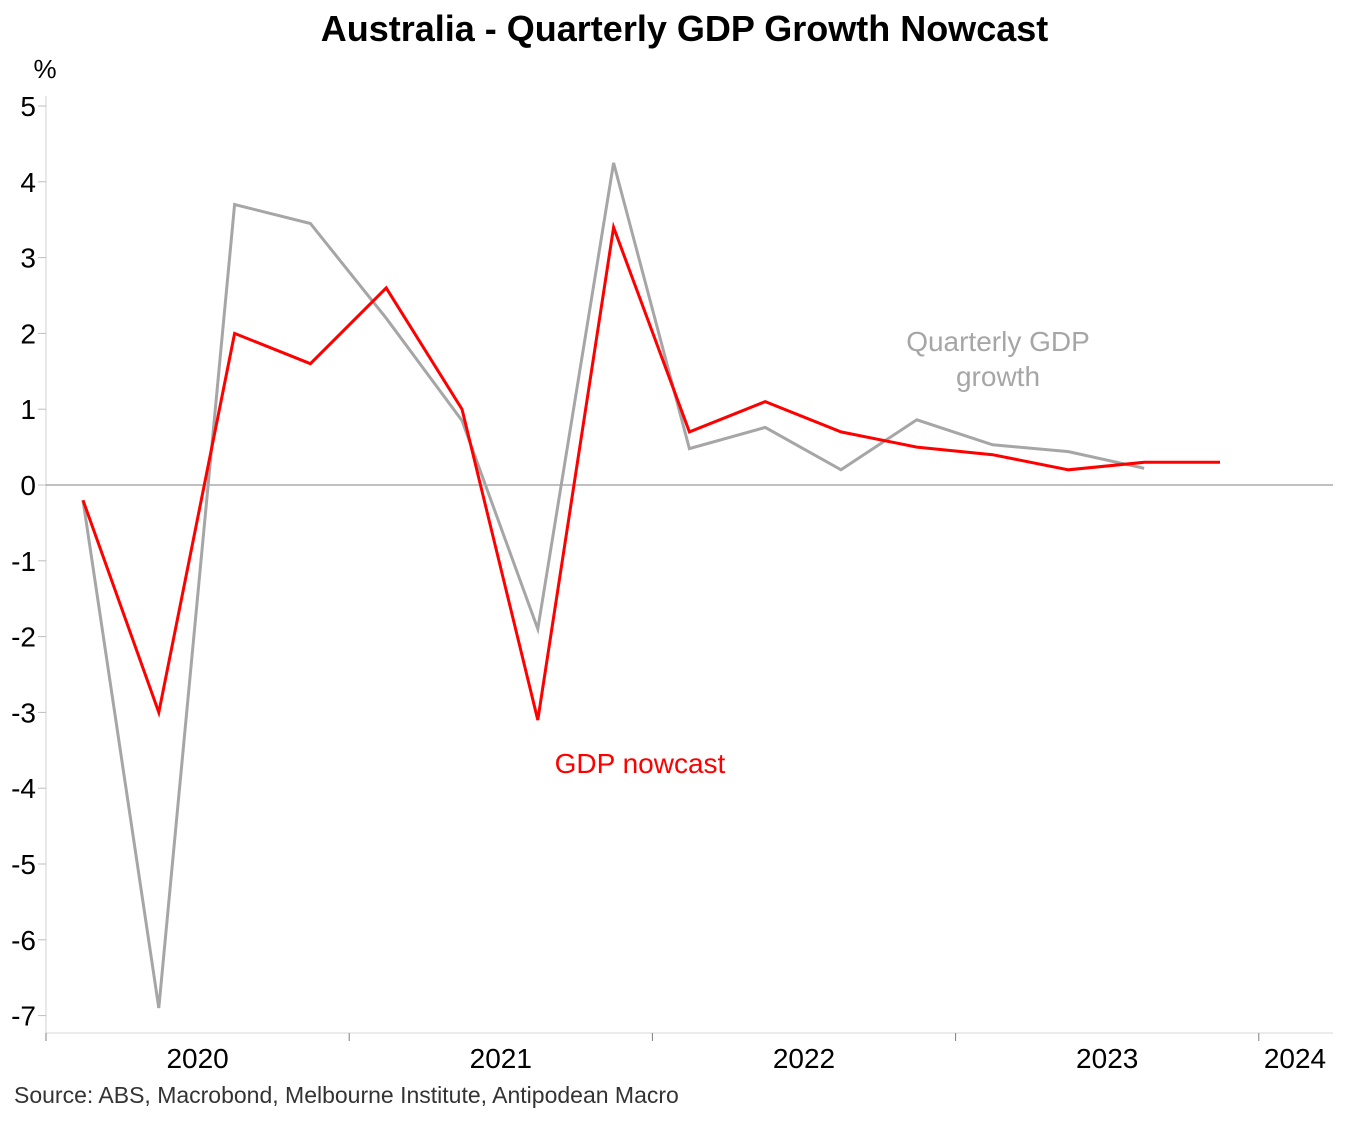 The image size is (1369, 1122). I want to click on y-unit-label: %, so click(44, 69).